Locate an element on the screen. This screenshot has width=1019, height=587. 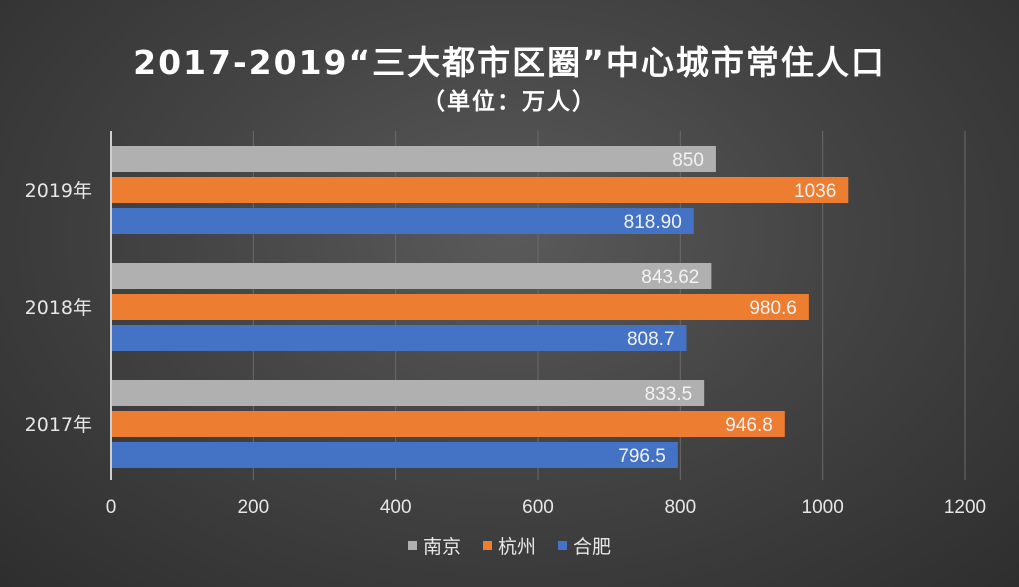
legend-label: 合肥 is located at coordinates (592, 547).